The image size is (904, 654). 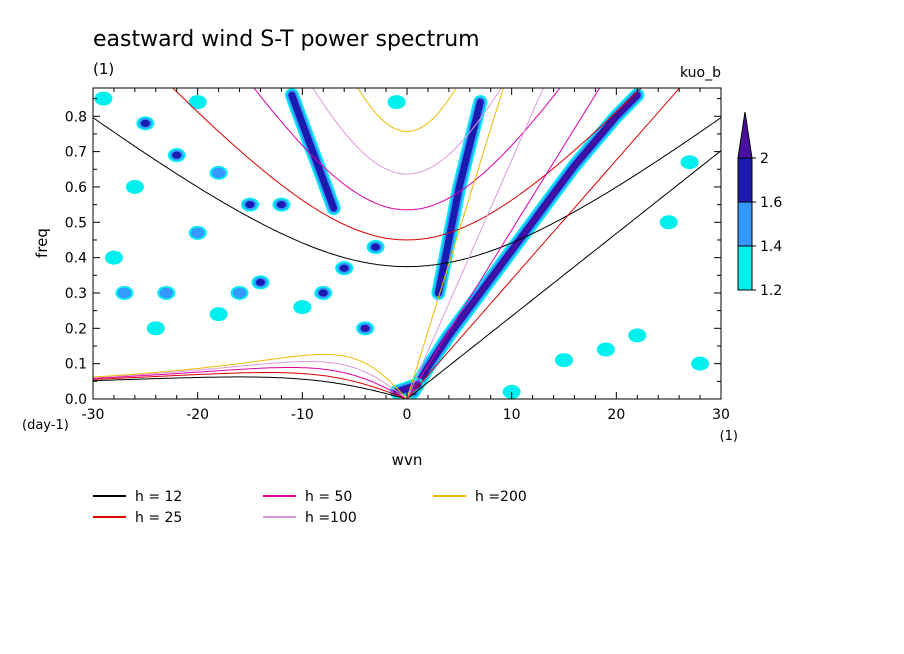 I want to click on y-tick-label: 0.0, so click(x=76, y=400).